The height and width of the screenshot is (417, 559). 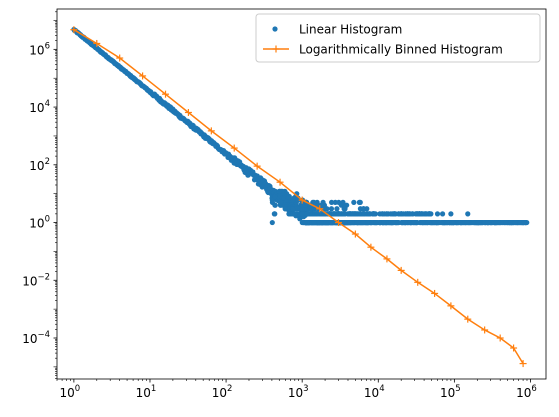 I want to click on y-tick-label: 10², so click(x=39, y=165).